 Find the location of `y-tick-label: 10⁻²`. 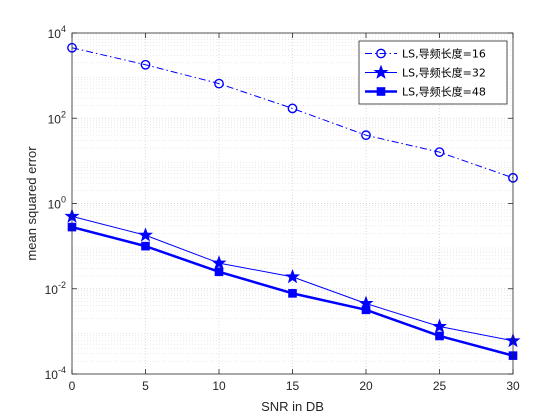

y-tick-label: 10⁻² is located at coordinates (55, 288).